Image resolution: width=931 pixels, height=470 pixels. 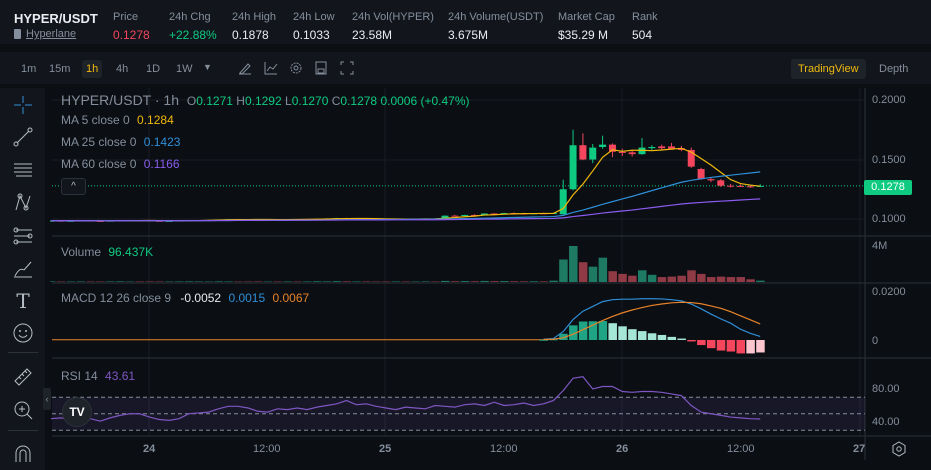 What do you see at coordinates (254, 26) in the screenshot?
I see `stat-24h-high: 24h High 0.1878` at bounding box center [254, 26].